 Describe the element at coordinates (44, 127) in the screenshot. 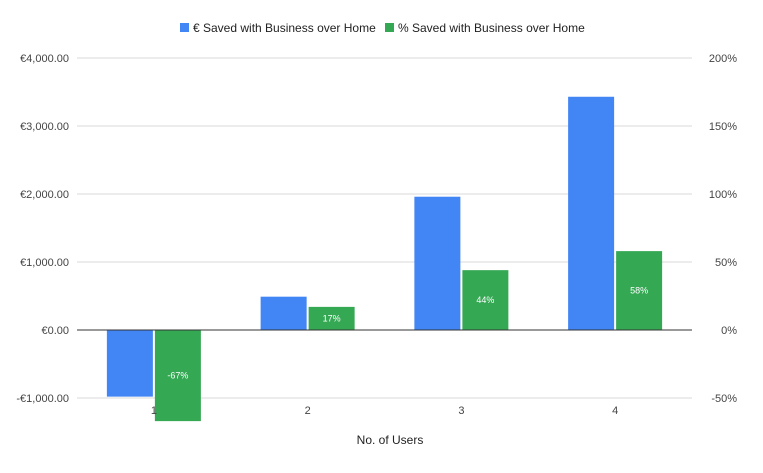

I see `left-tick-label: €3,000.00` at that location.